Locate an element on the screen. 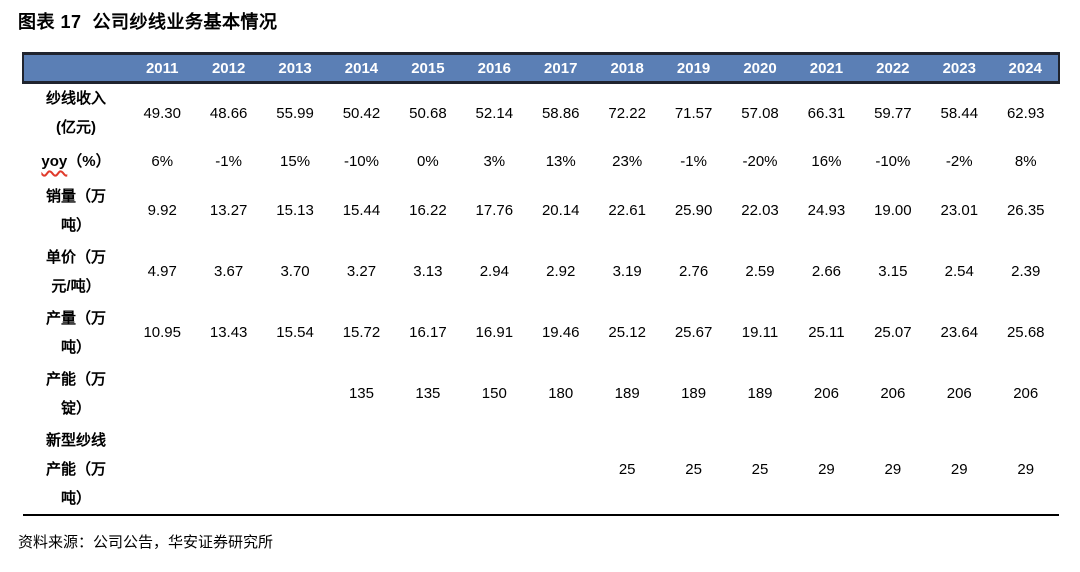  table-cell: 58.86 is located at coordinates (560, 112).